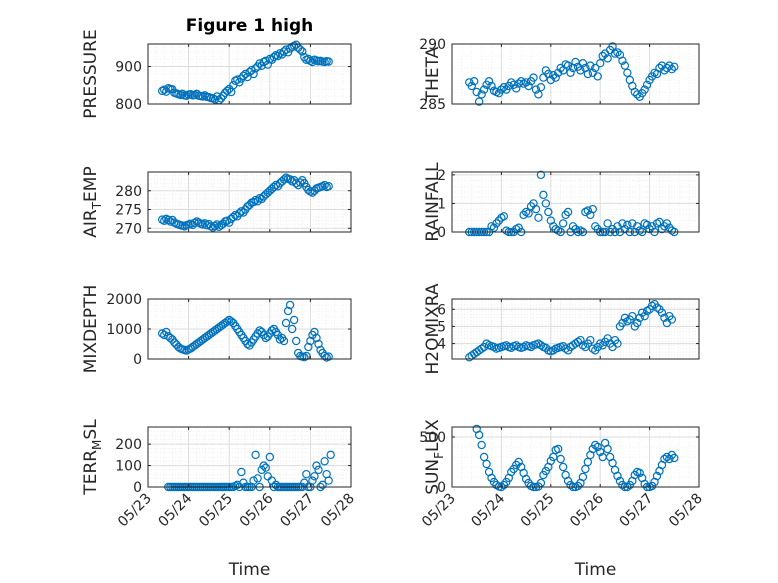 The height and width of the screenshot is (583, 778). Describe the element at coordinates (432, 45) in the screenshot. I see `y-tick-label: 290` at that location.